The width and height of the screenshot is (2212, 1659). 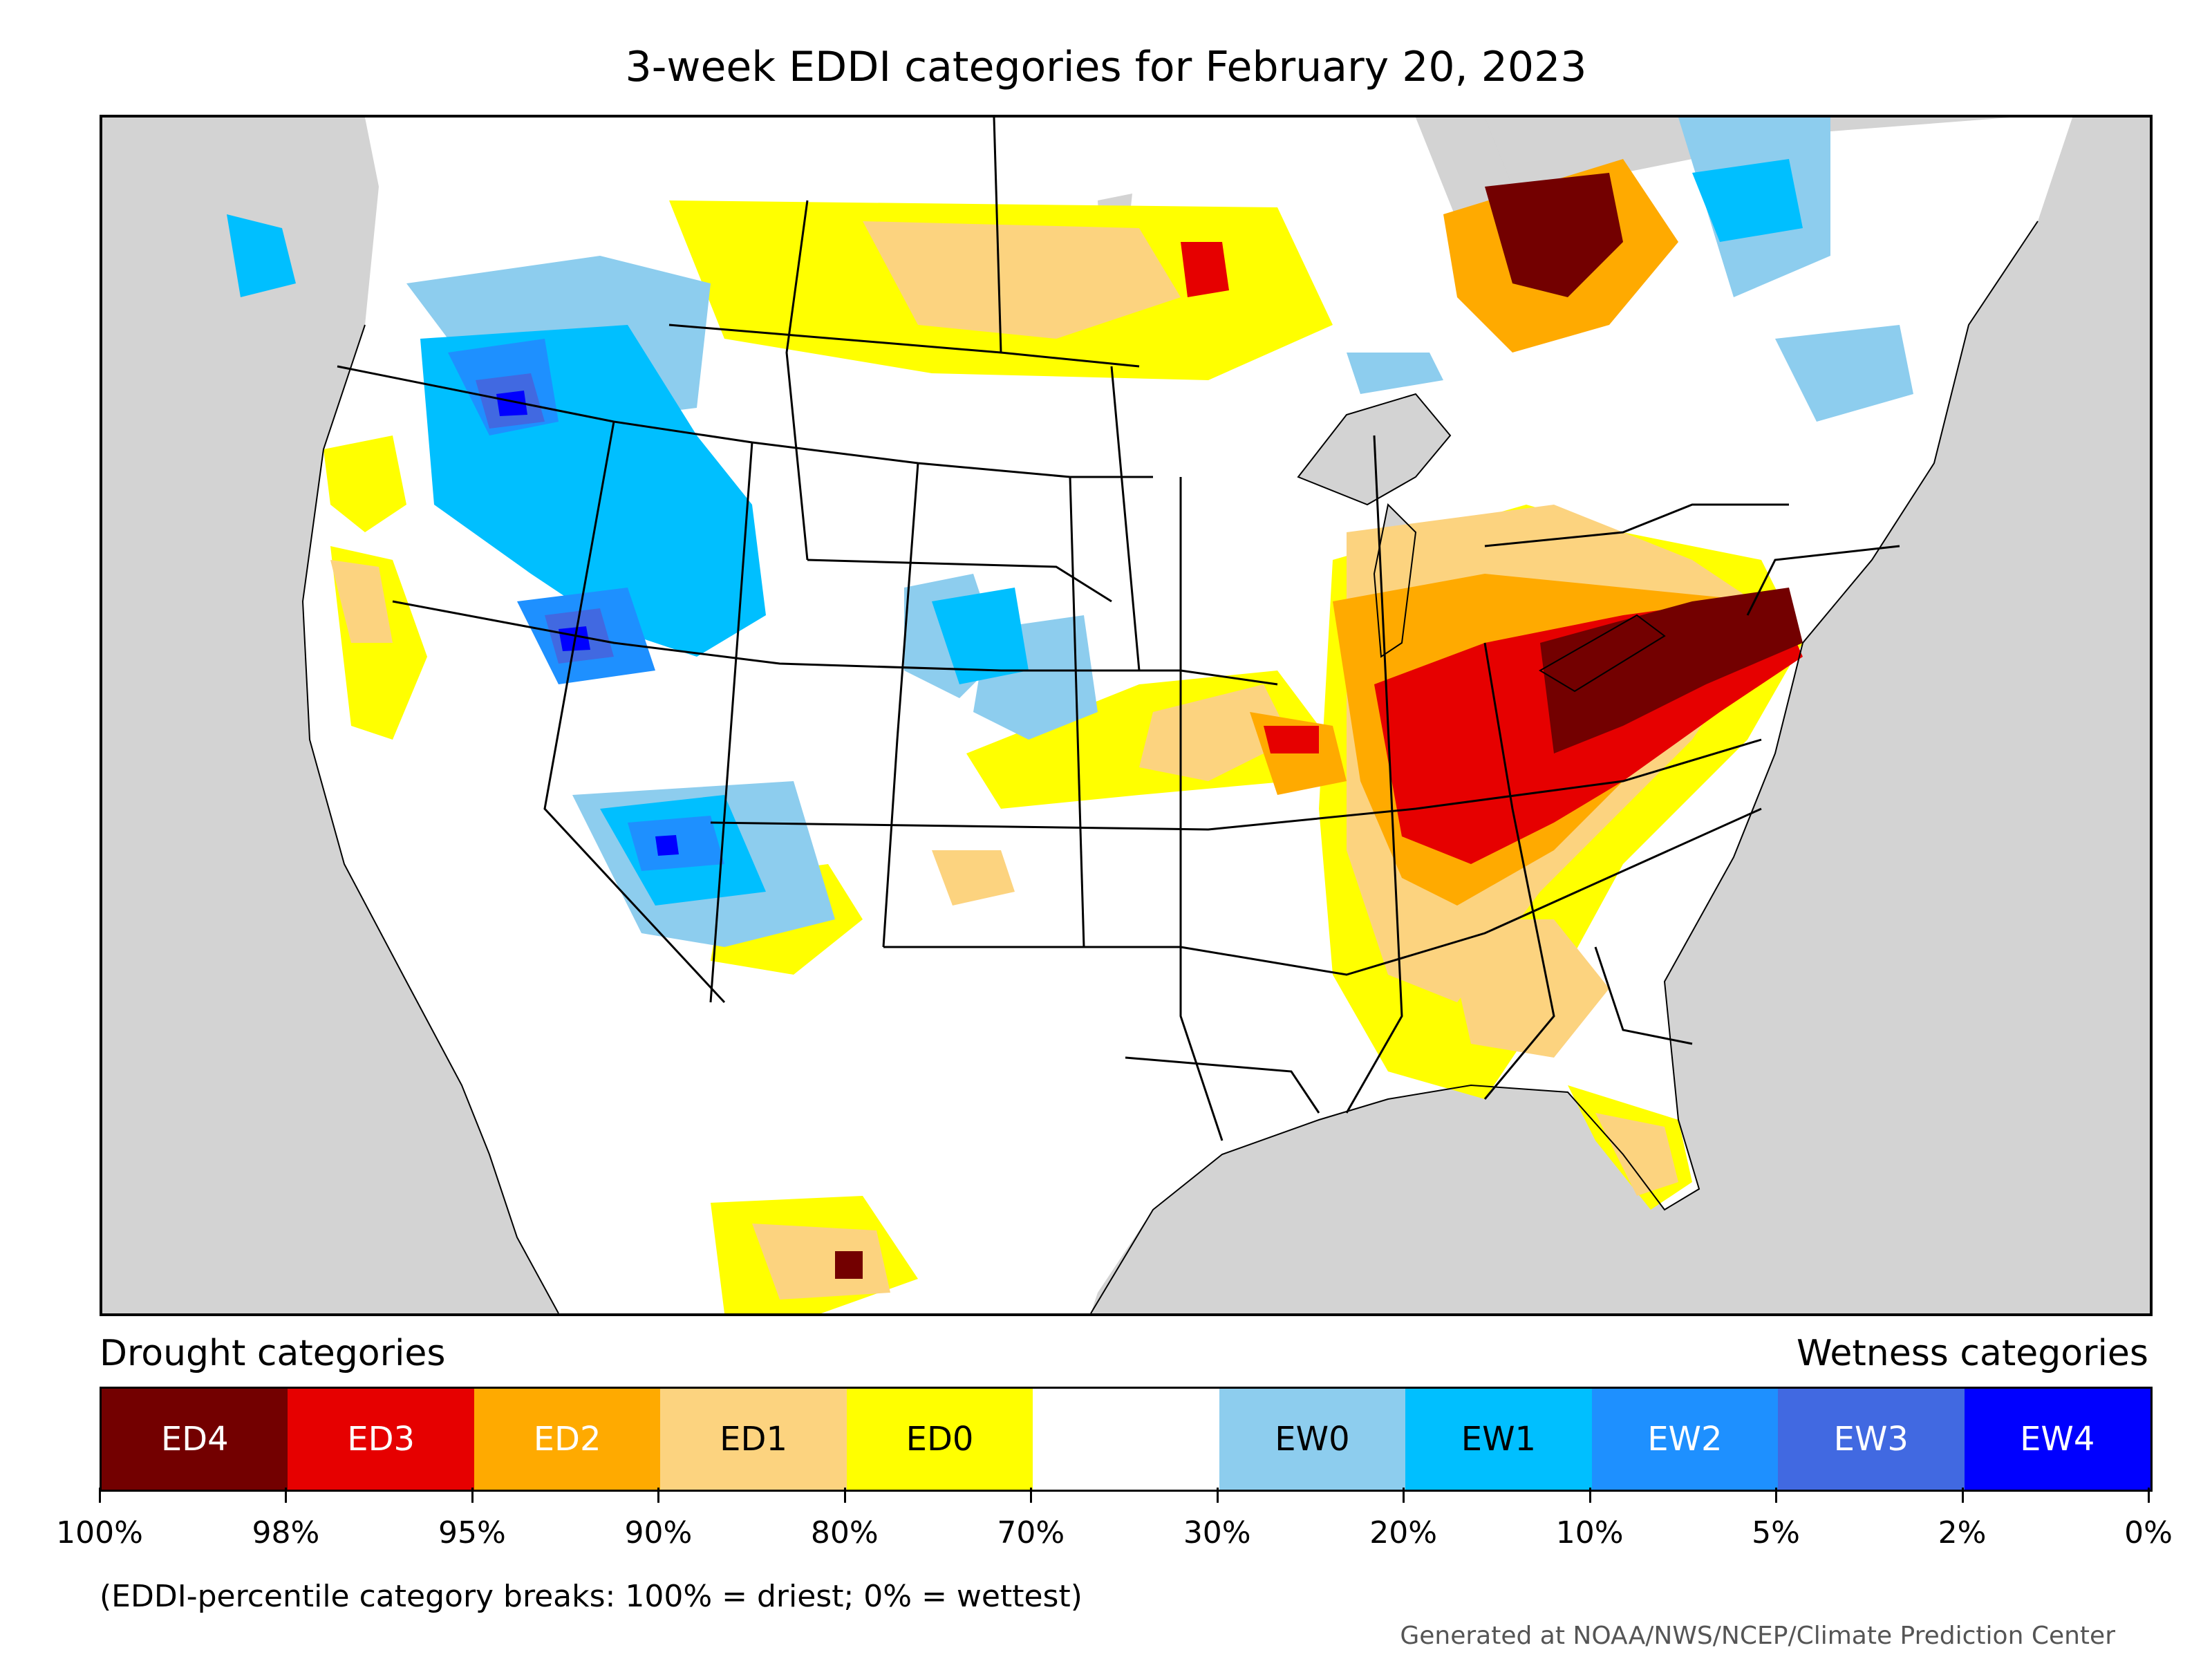 What do you see at coordinates (545, 518) in the screenshot?
I see `ew3-region` at bounding box center [545, 518].